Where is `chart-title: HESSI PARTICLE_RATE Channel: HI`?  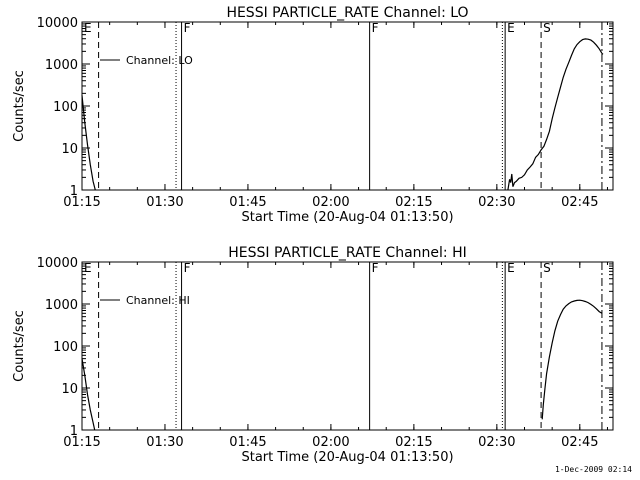
chart-title: HESSI PARTICLE_RATE Channel: HI is located at coordinates (347, 253).